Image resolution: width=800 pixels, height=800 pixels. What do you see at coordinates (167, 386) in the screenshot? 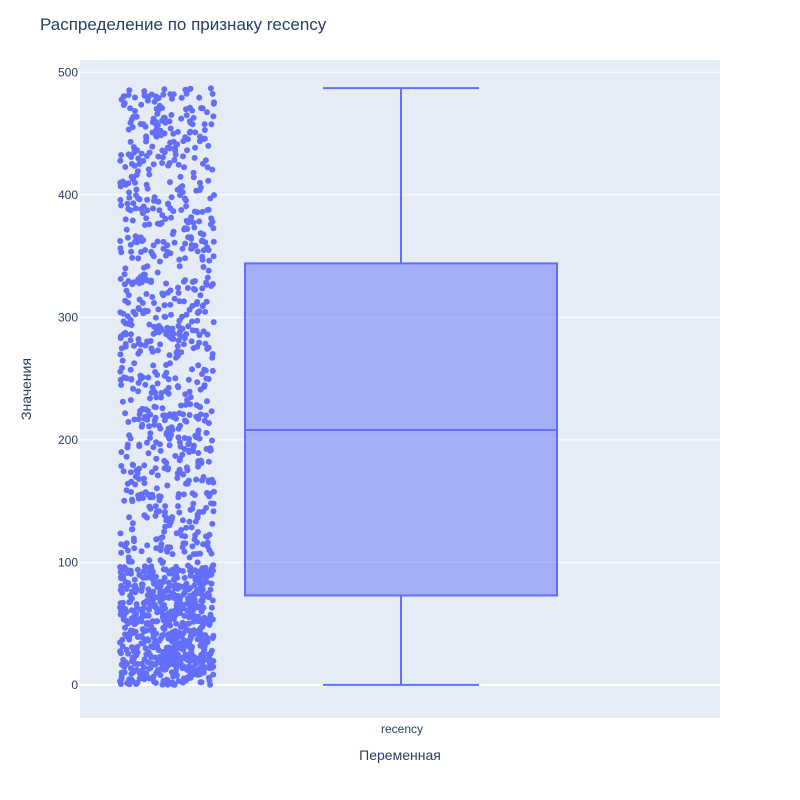
I see `data-points` at bounding box center [167, 386].